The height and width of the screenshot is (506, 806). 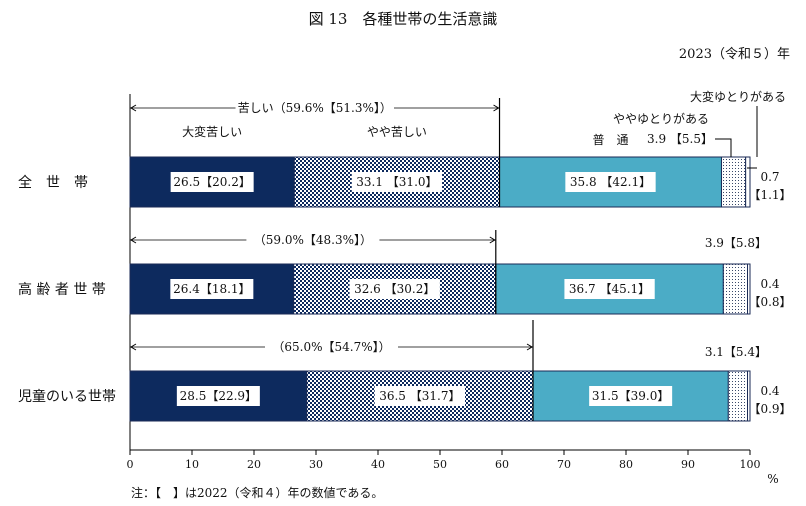 What do you see at coordinates (723, 147) in the screenshot?
I see `label-leader-line` at bounding box center [723, 147].